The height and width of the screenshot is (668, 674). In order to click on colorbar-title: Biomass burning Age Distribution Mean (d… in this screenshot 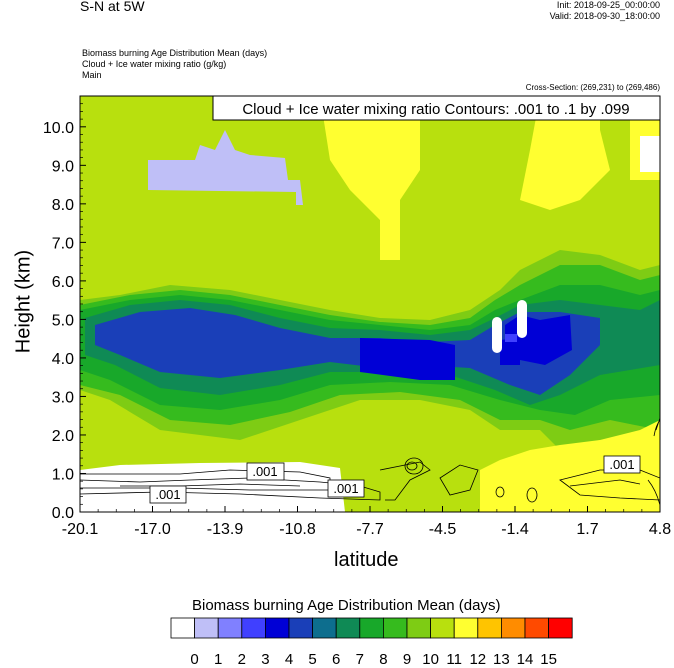, I will do `click(346, 605)`.